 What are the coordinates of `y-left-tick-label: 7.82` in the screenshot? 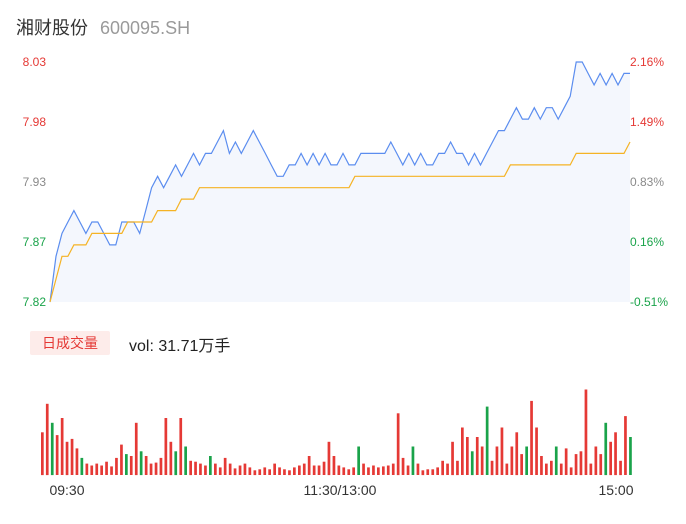 It's located at (35, 302).